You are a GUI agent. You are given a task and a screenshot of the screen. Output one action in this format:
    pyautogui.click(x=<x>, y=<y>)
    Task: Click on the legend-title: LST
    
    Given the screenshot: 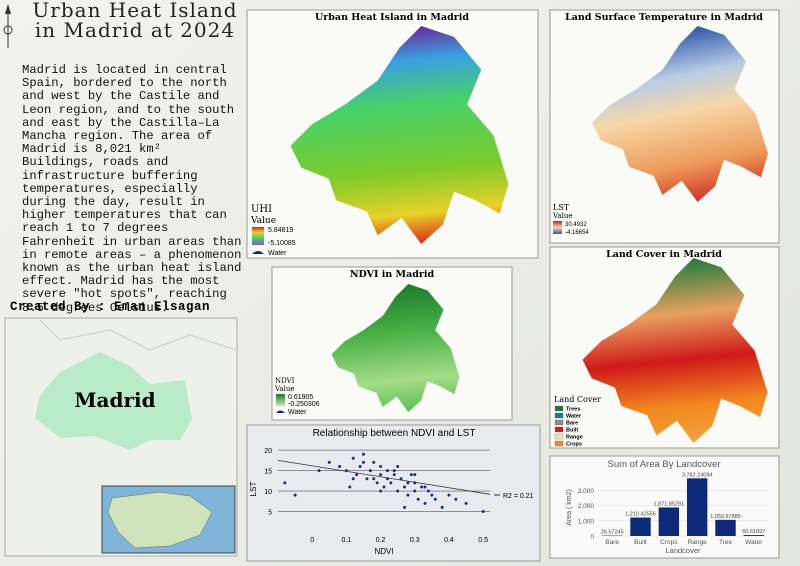 What is the action you would take?
    pyautogui.click(x=561, y=207)
    